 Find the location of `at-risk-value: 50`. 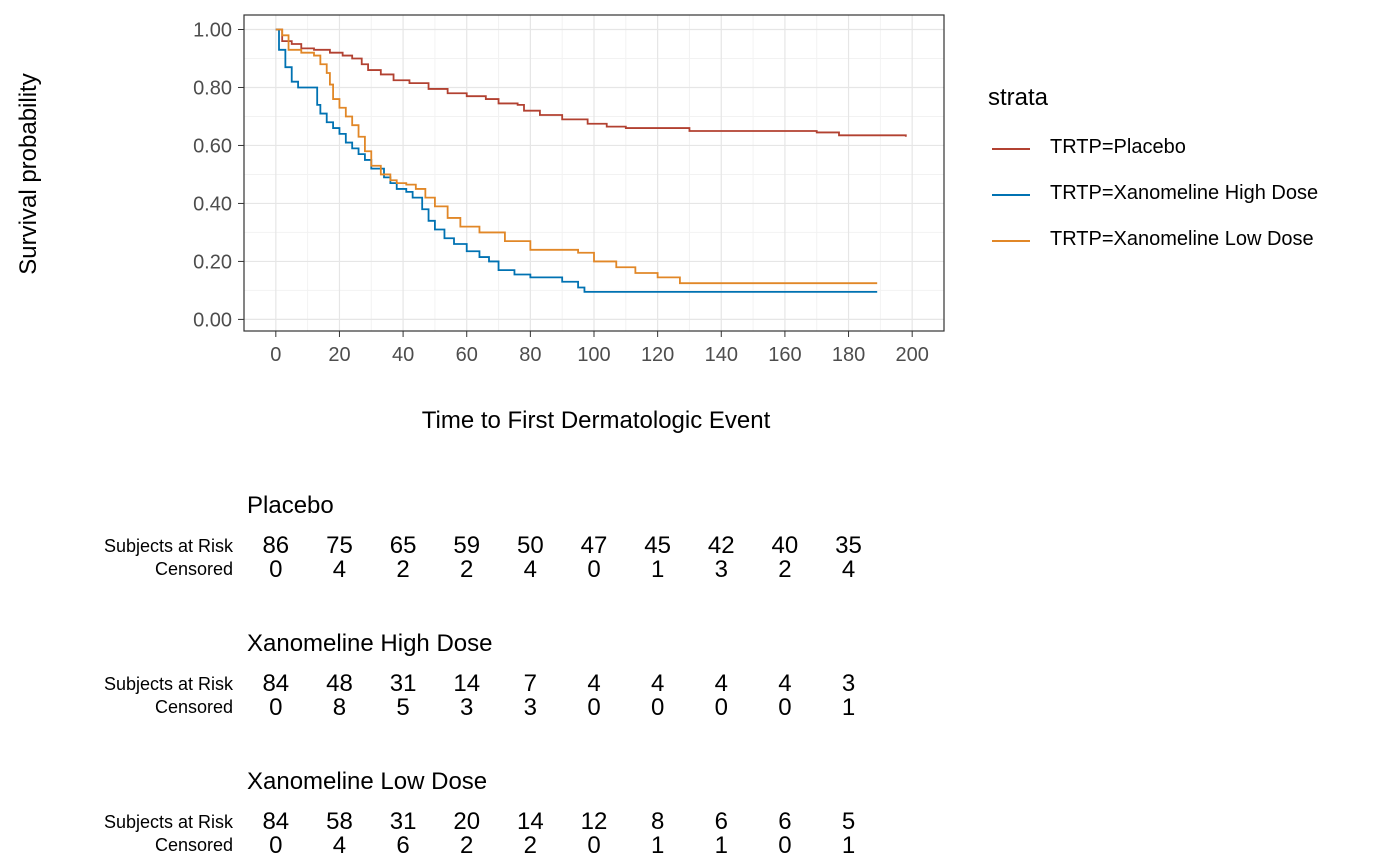

at-risk-value: 50 is located at coordinates (530, 545).